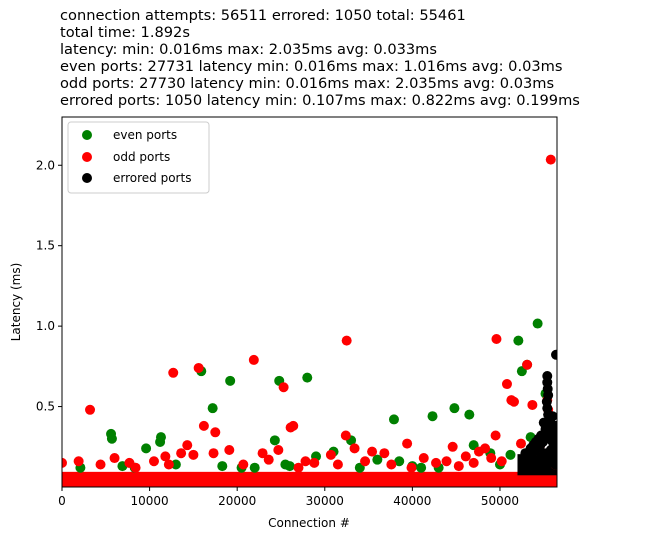 Image resolution: width=666 pixels, height=540 pixels. What do you see at coordinates (141, 157) in the screenshot?
I see `legend-label-odd: odd ports` at bounding box center [141, 157].